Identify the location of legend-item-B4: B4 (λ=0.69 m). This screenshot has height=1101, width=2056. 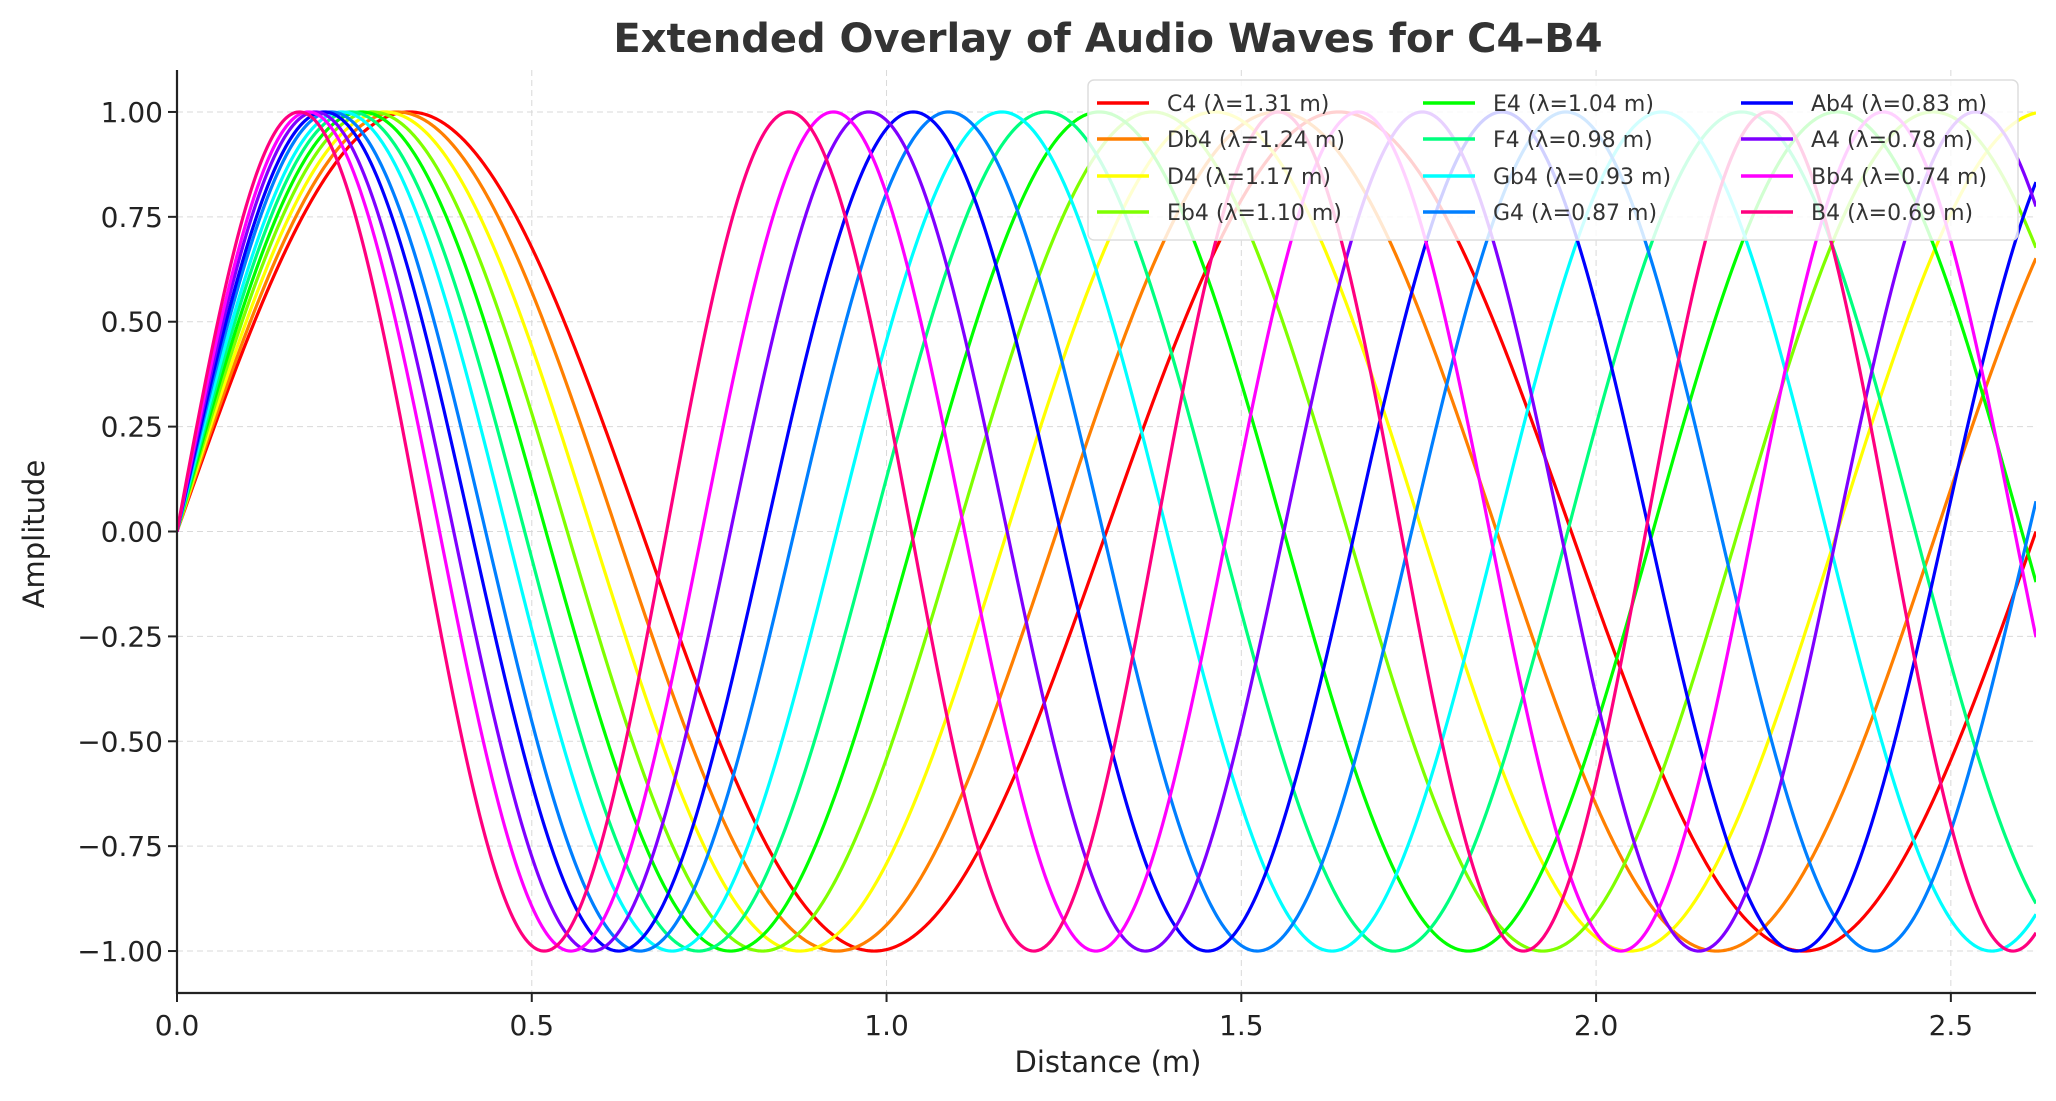
(1857, 213).